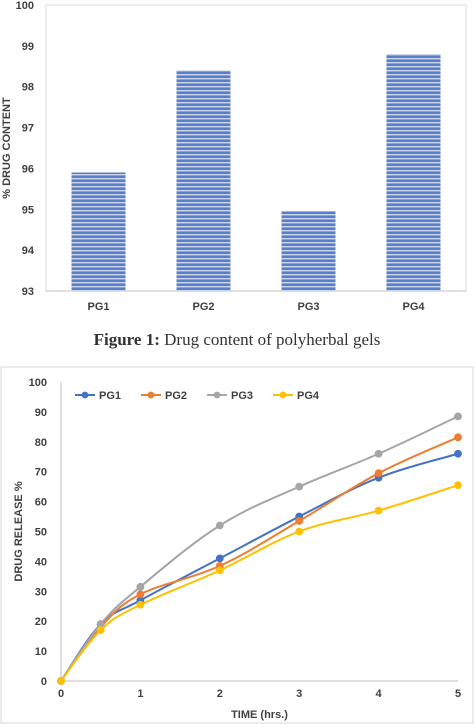 Image resolution: width=474 pixels, height=724 pixels. Describe the element at coordinates (41, 592) in the screenshot. I see `y-tick-label: 30` at that location.